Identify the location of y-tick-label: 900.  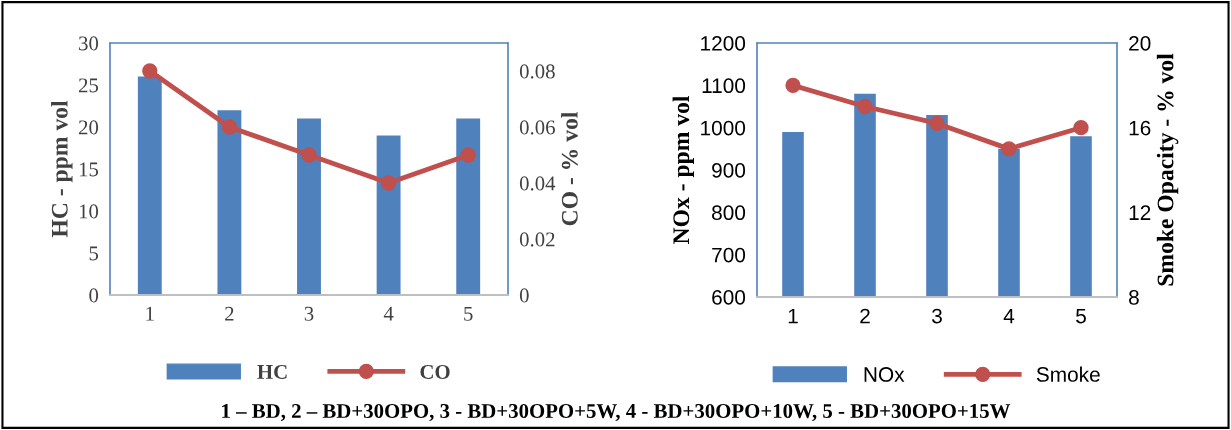
(729, 170).